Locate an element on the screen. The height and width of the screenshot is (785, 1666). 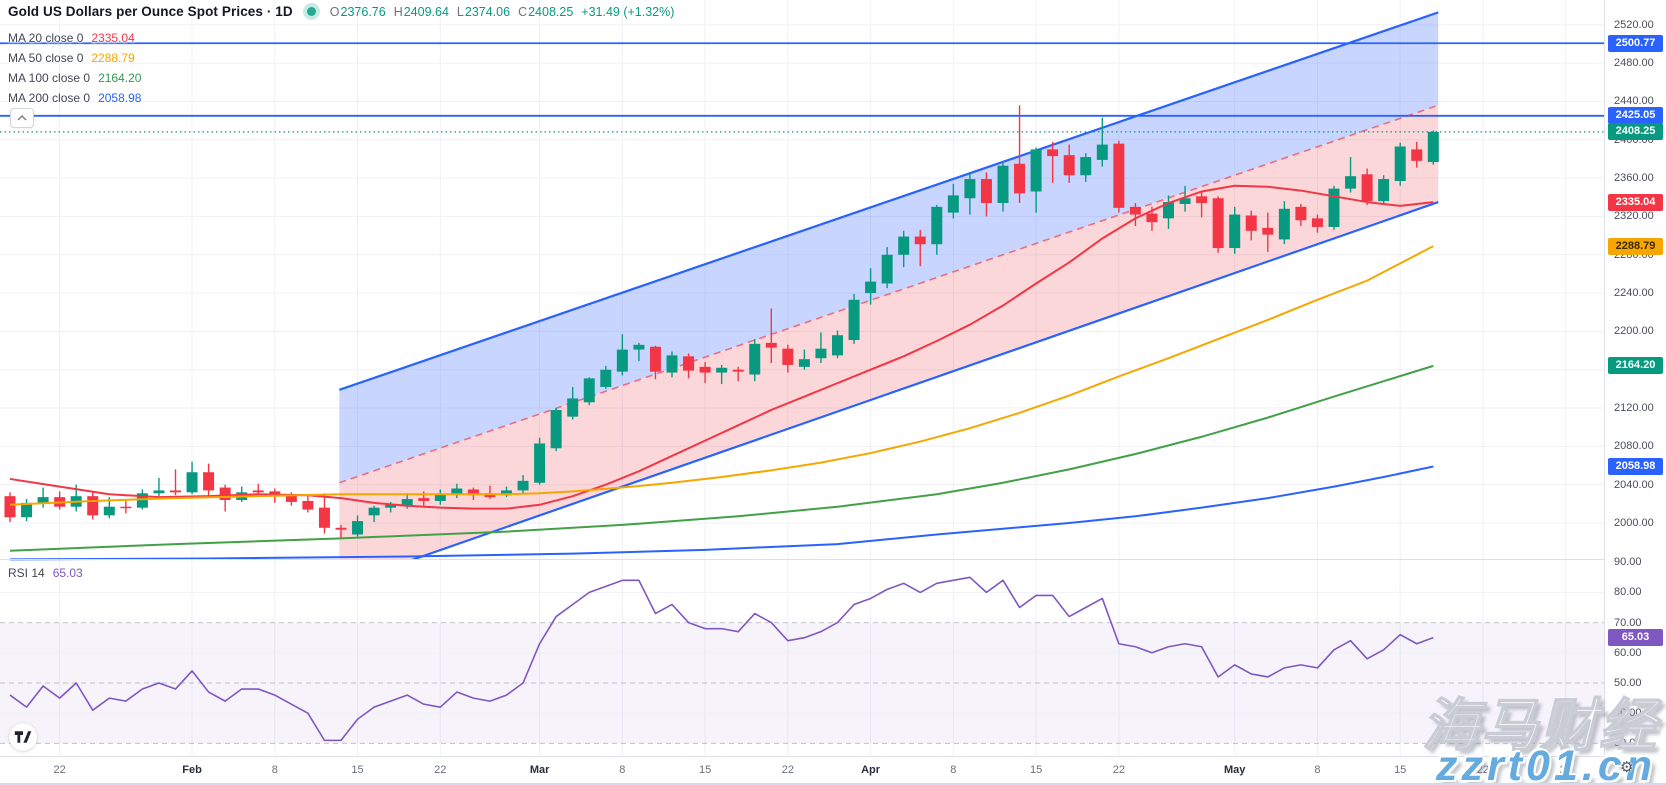
legend-row-ma-20-close-0: MA 20 close 0 2335.04 is located at coordinates (74, 38).